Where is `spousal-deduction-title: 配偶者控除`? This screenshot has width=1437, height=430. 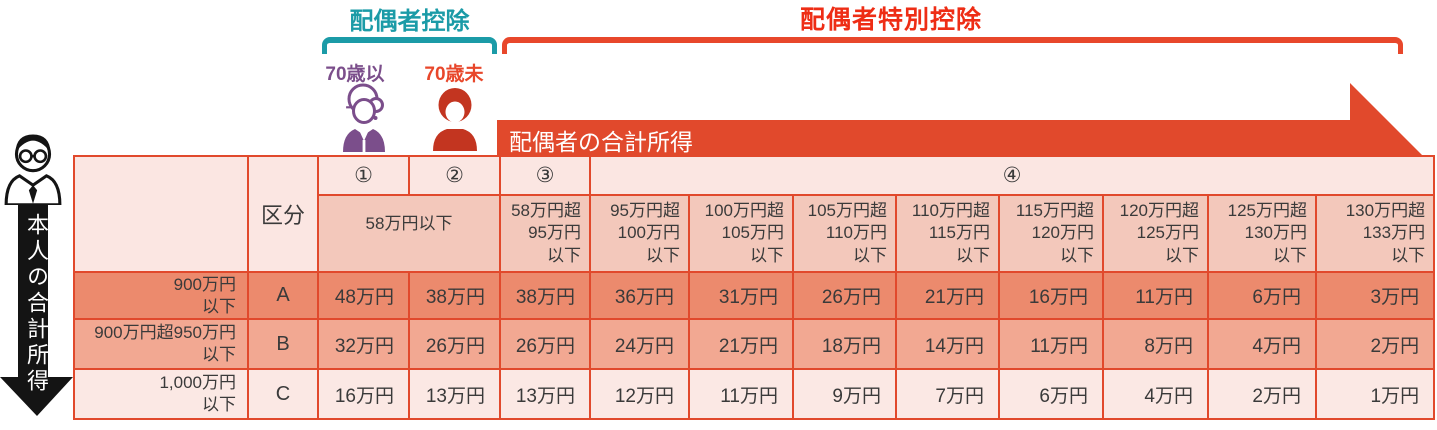 spousal-deduction-title: 配偶者控除 is located at coordinates (409, 21).